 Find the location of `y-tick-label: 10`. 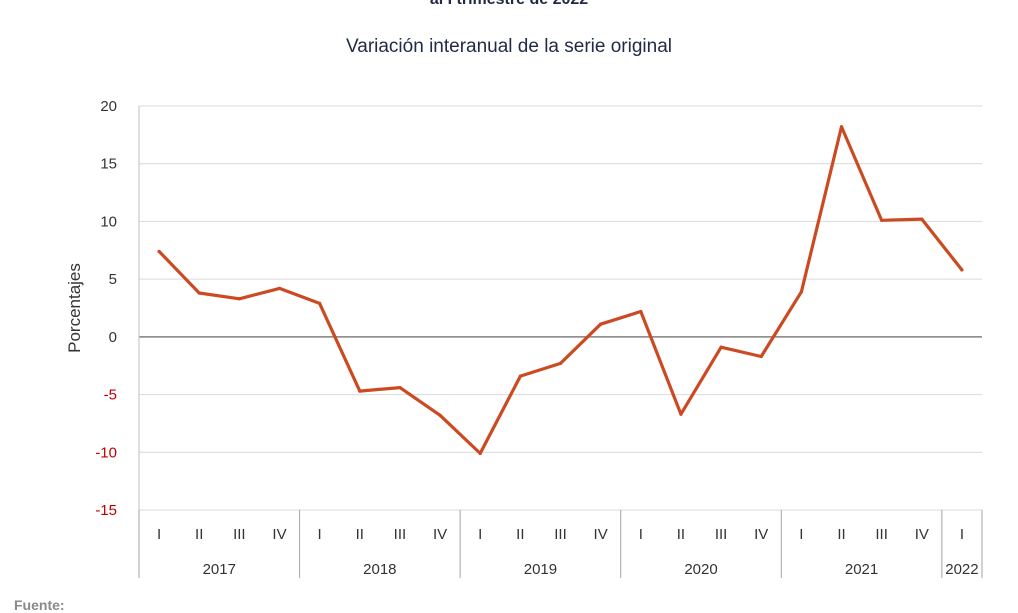

y-tick-label: 10 is located at coordinates (108, 221).